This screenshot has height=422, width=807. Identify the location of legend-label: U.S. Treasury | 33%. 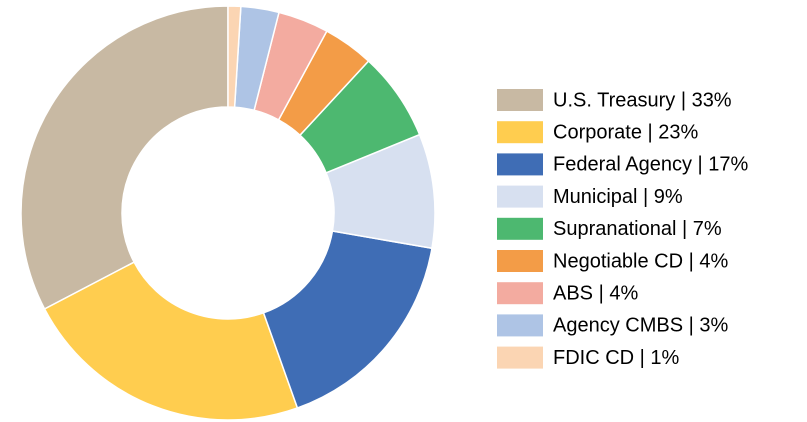
(642, 100).